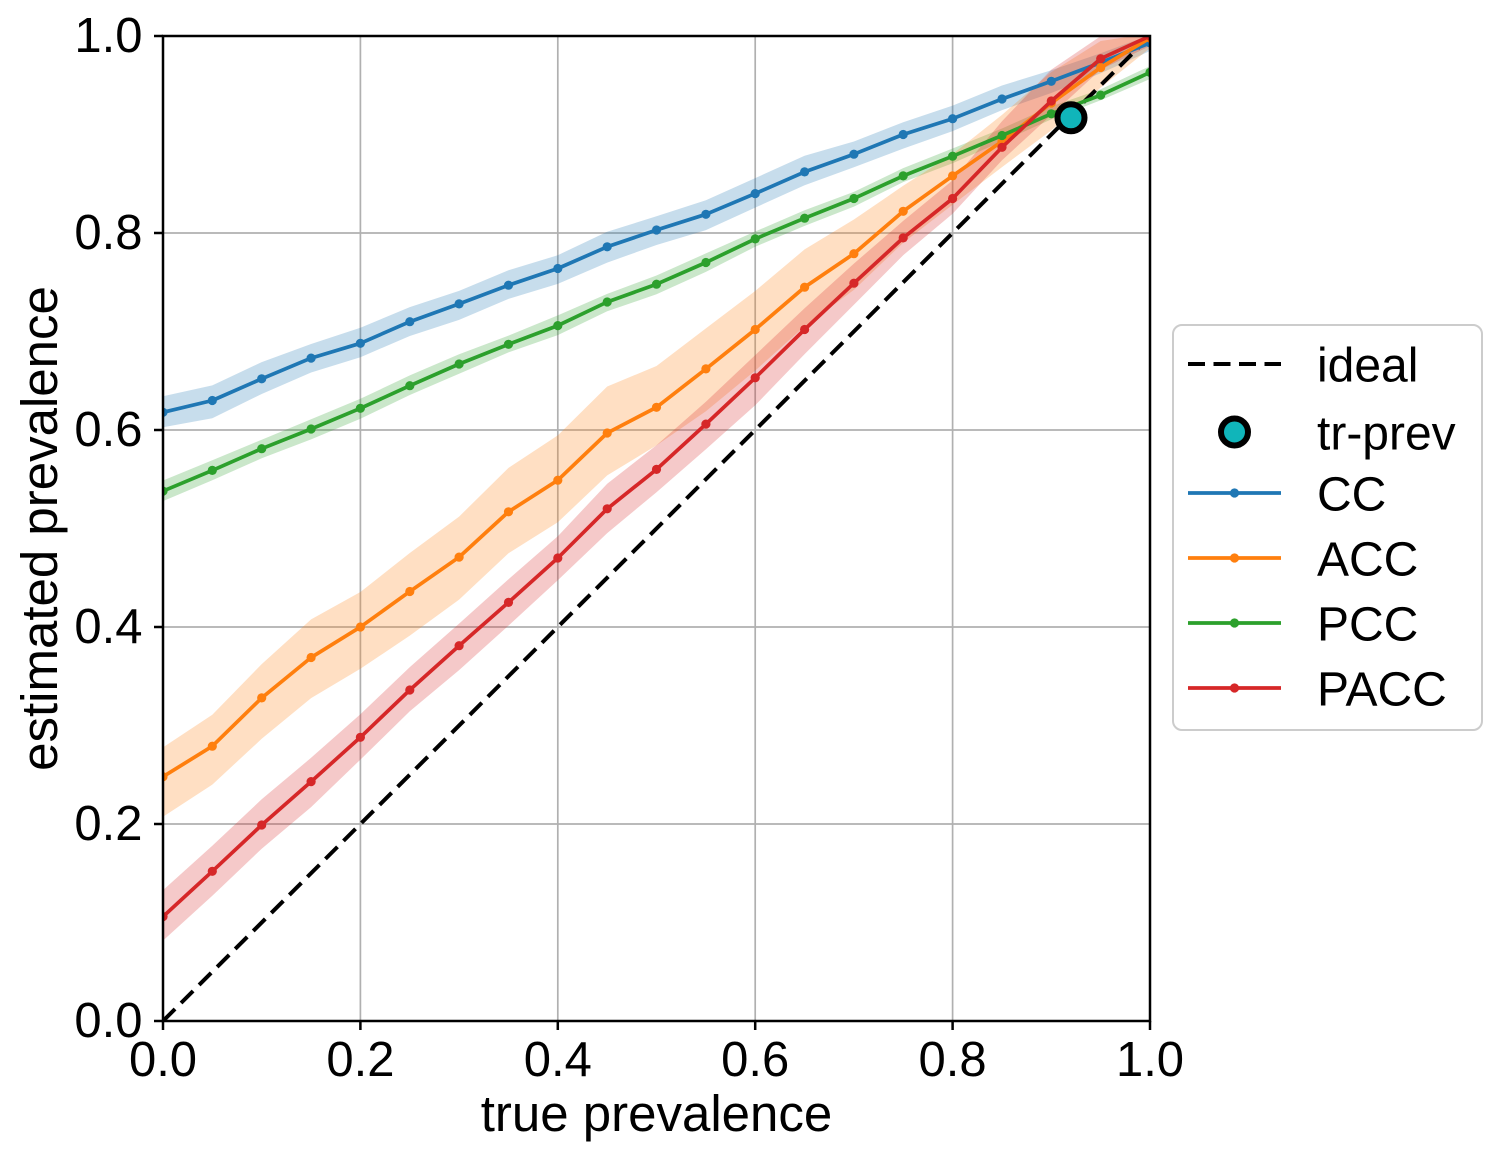 Image resolution: width=1499 pixels, height=1164 pixels. I want to click on svg-text: ideal, so click(1367, 366).